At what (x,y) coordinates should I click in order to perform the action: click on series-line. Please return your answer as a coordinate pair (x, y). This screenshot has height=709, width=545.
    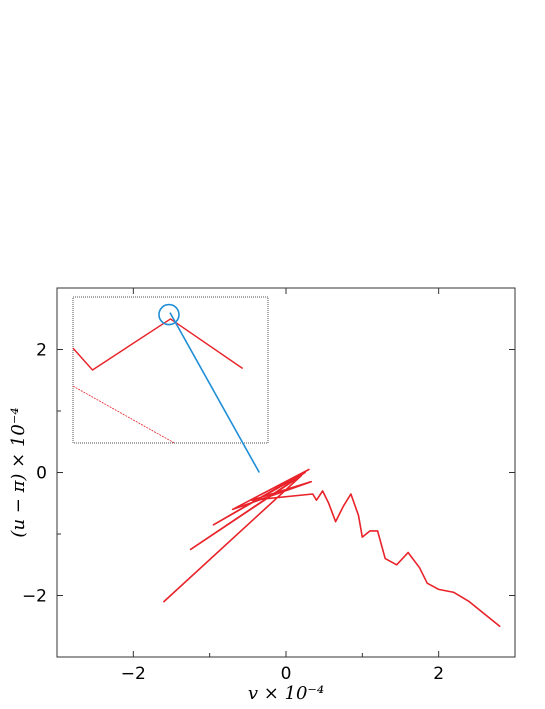
    Looking at the image, I should click on (332, 548).